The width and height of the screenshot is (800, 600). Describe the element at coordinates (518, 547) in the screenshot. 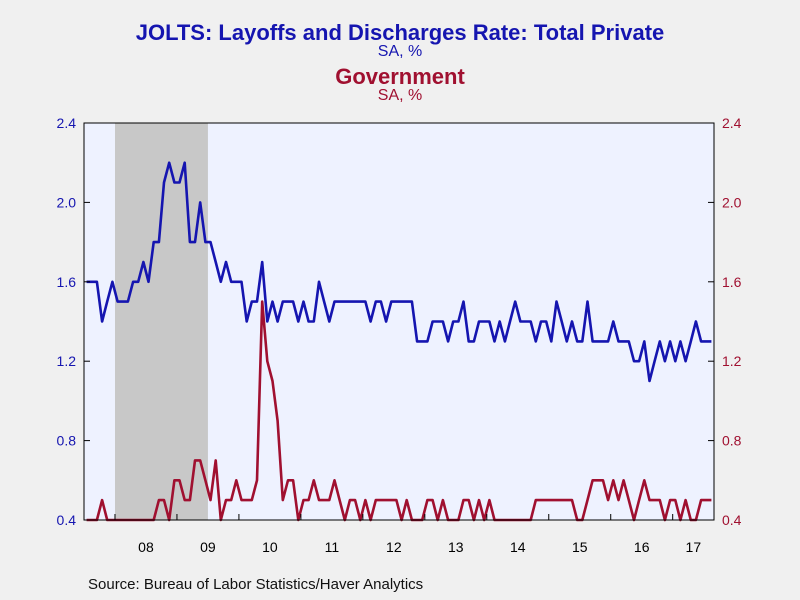

I see `x-tick-label: 14` at that location.